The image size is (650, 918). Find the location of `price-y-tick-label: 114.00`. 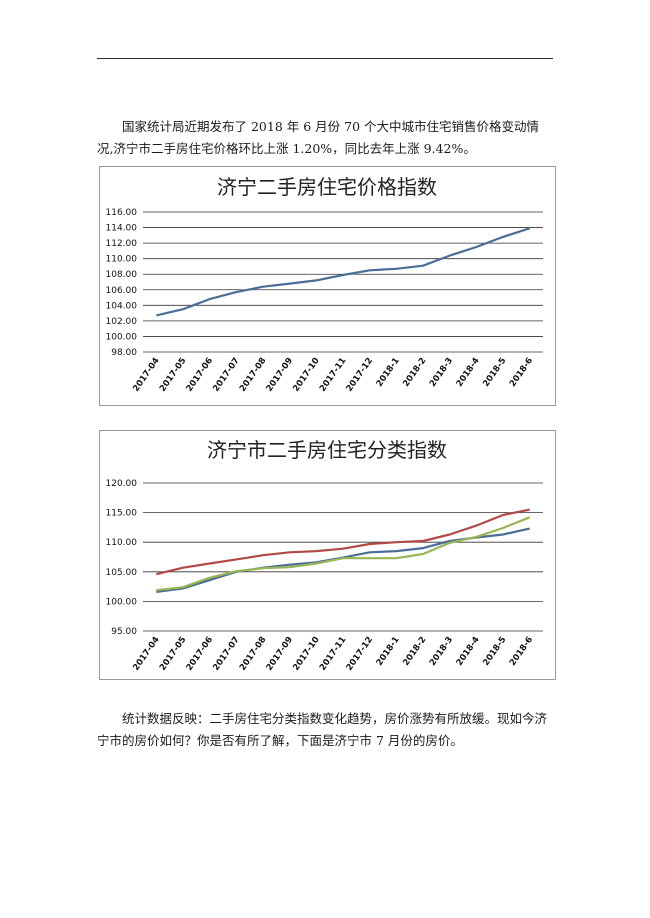

price-y-tick-label: 114.00 is located at coordinates (122, 229).